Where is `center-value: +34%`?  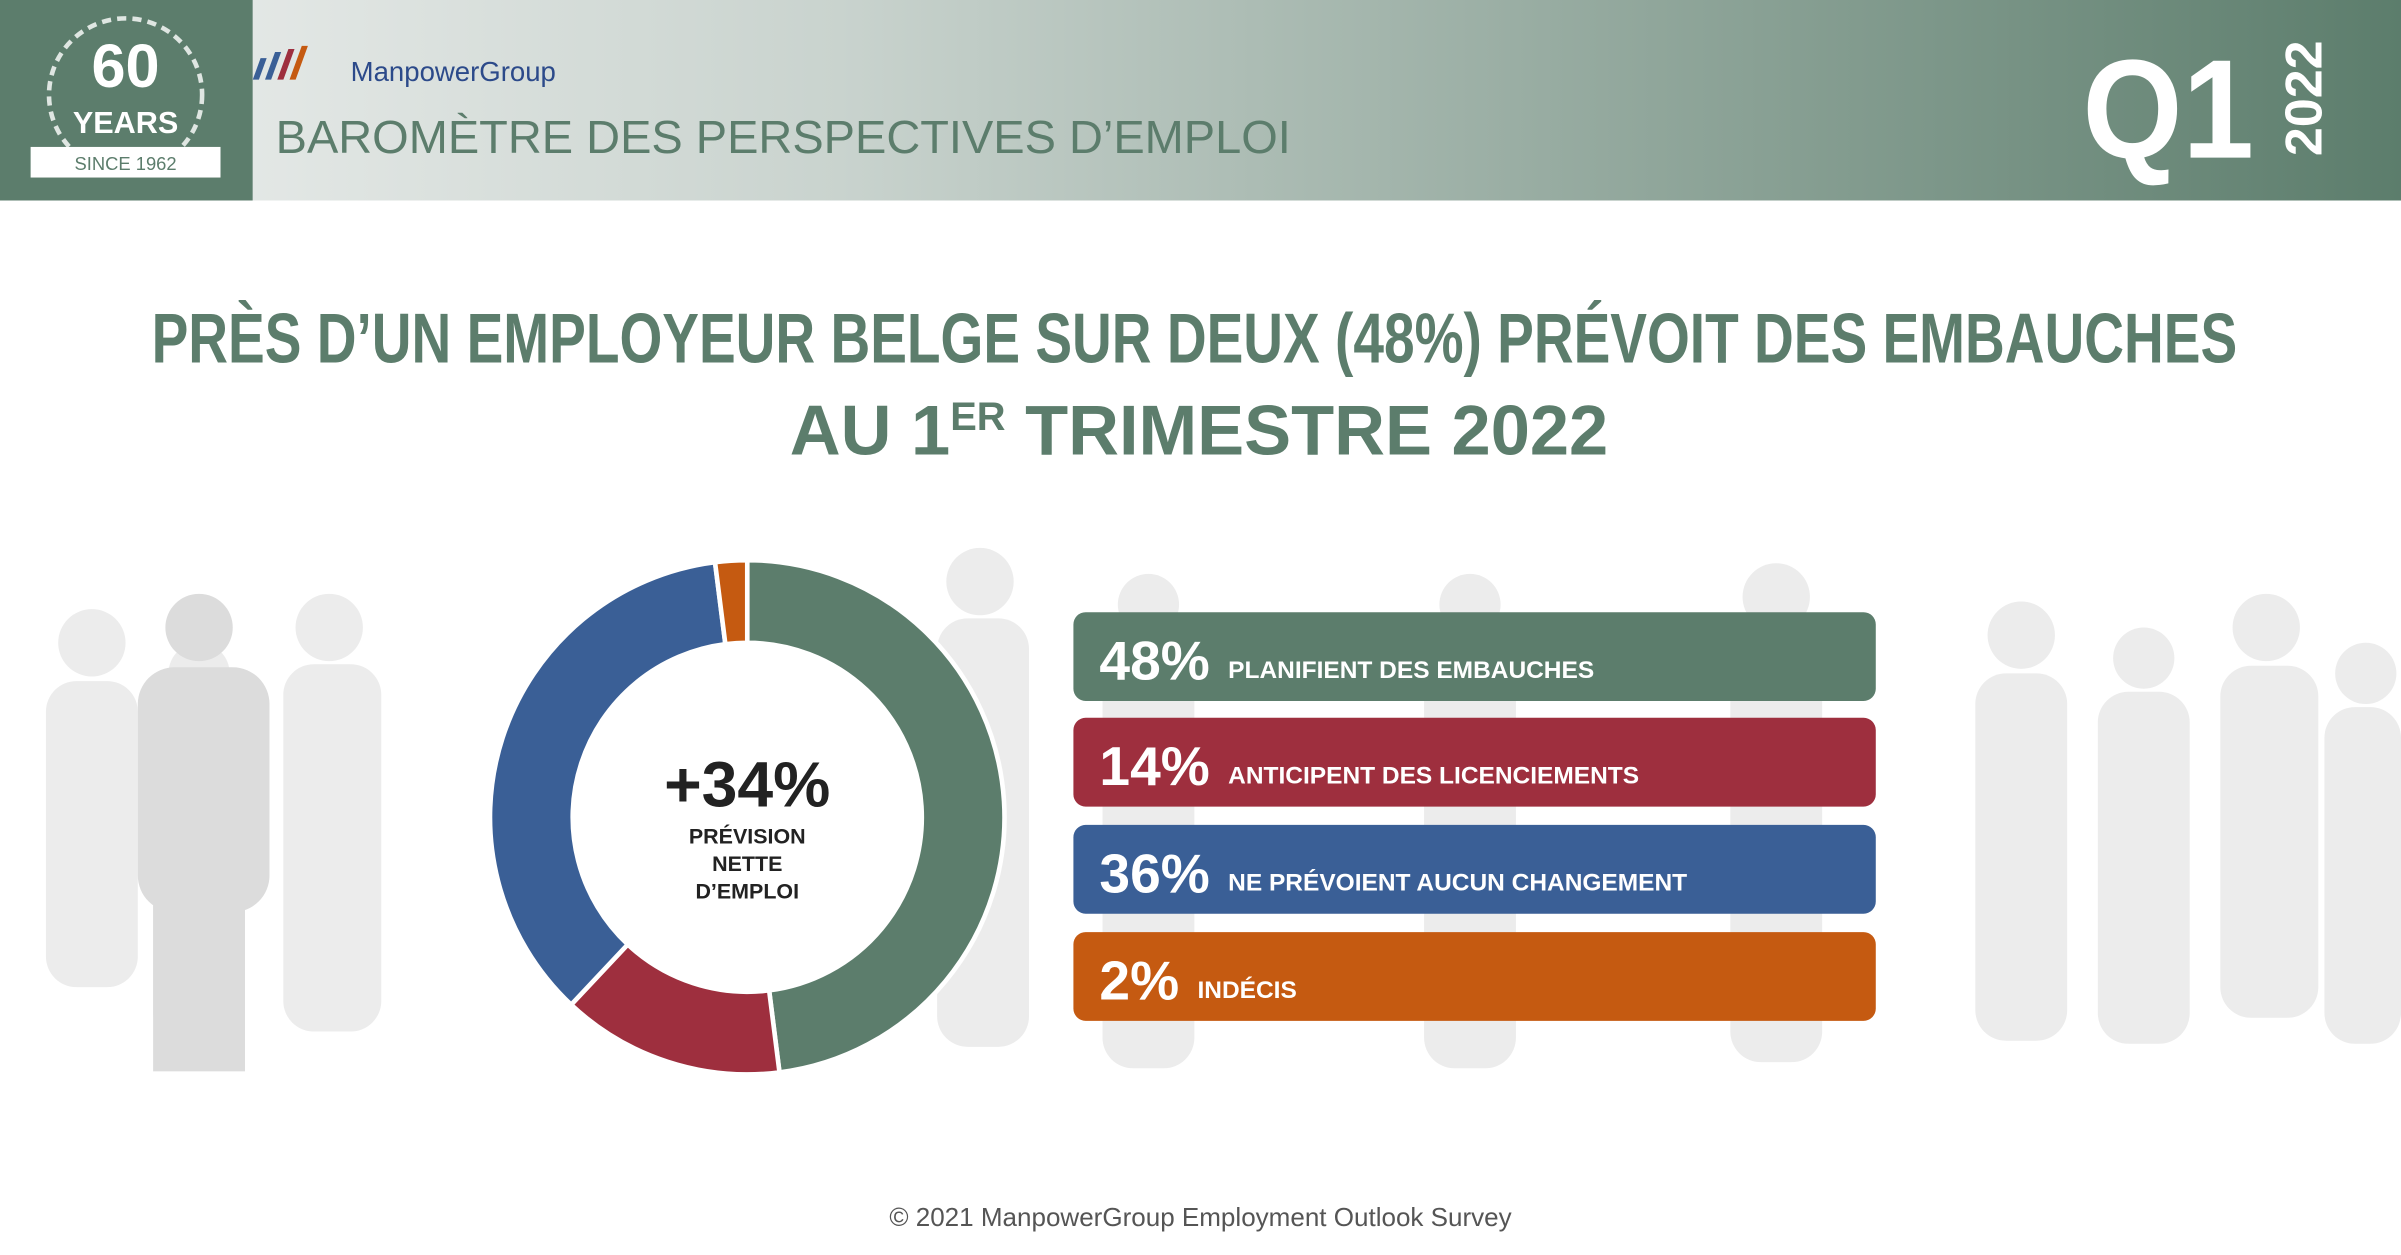
center-value: +34% is located at coordinates (747, 785).